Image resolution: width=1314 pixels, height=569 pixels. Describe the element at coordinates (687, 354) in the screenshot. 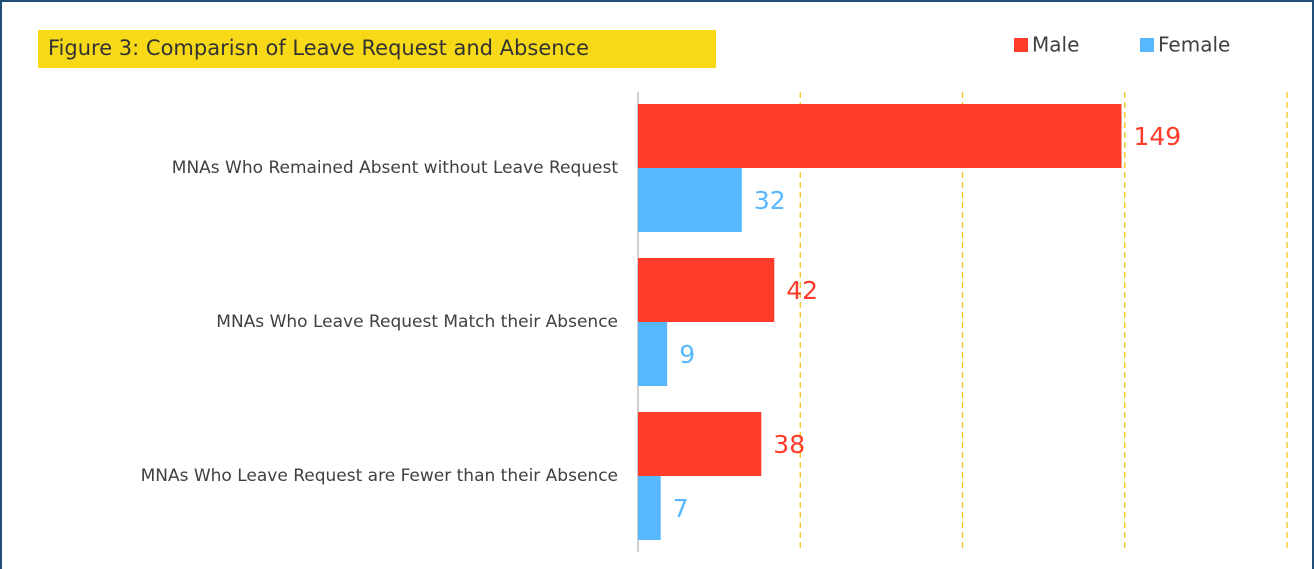

I see `data-label: 9` at that location.